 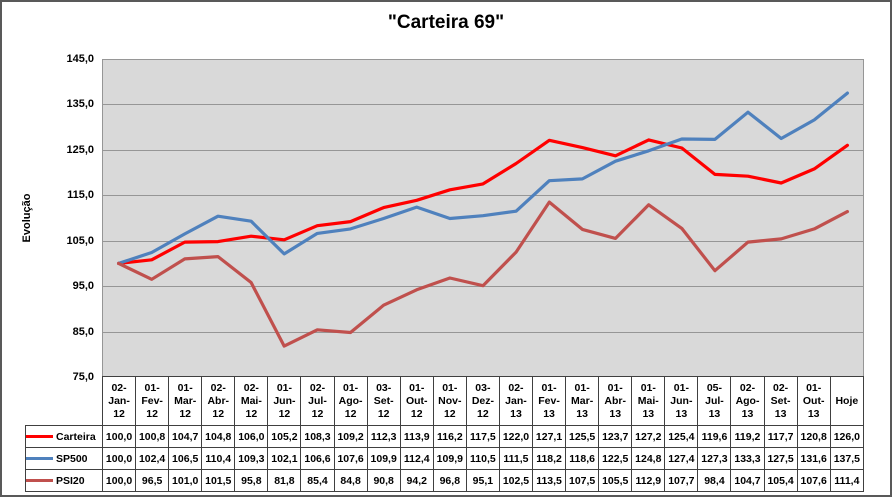 I want to click on y-tick-label: 115,0, so click(x=80, y=195).